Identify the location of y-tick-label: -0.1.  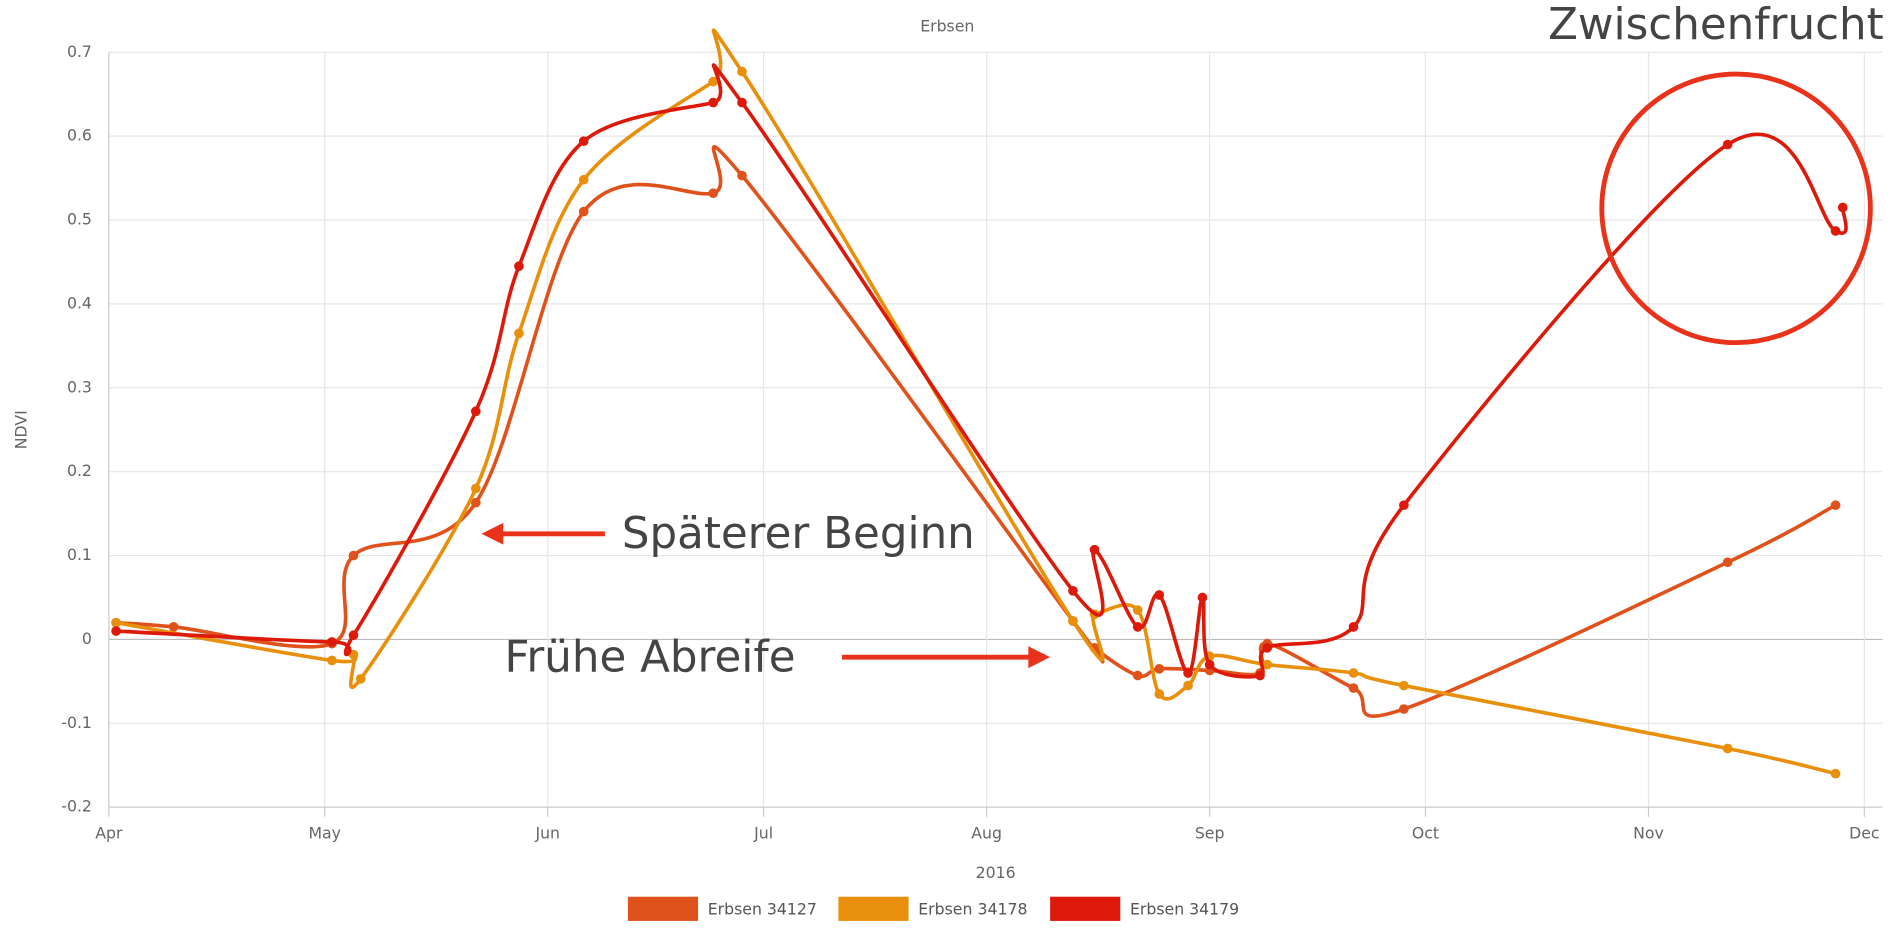
(76, 722).